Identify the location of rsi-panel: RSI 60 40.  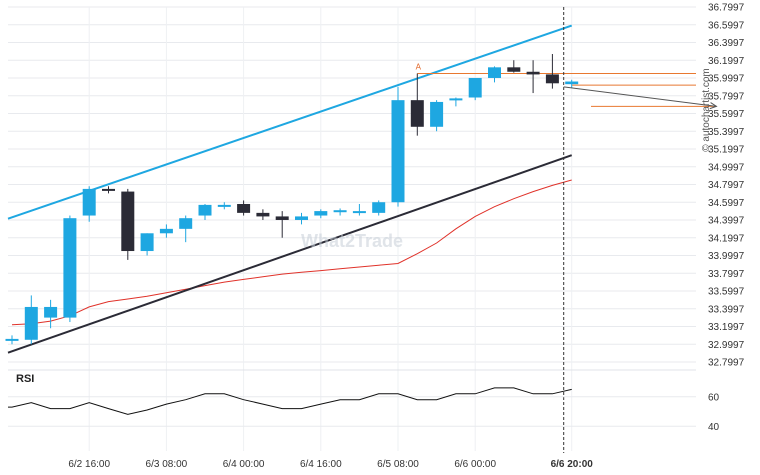
(364, 403).